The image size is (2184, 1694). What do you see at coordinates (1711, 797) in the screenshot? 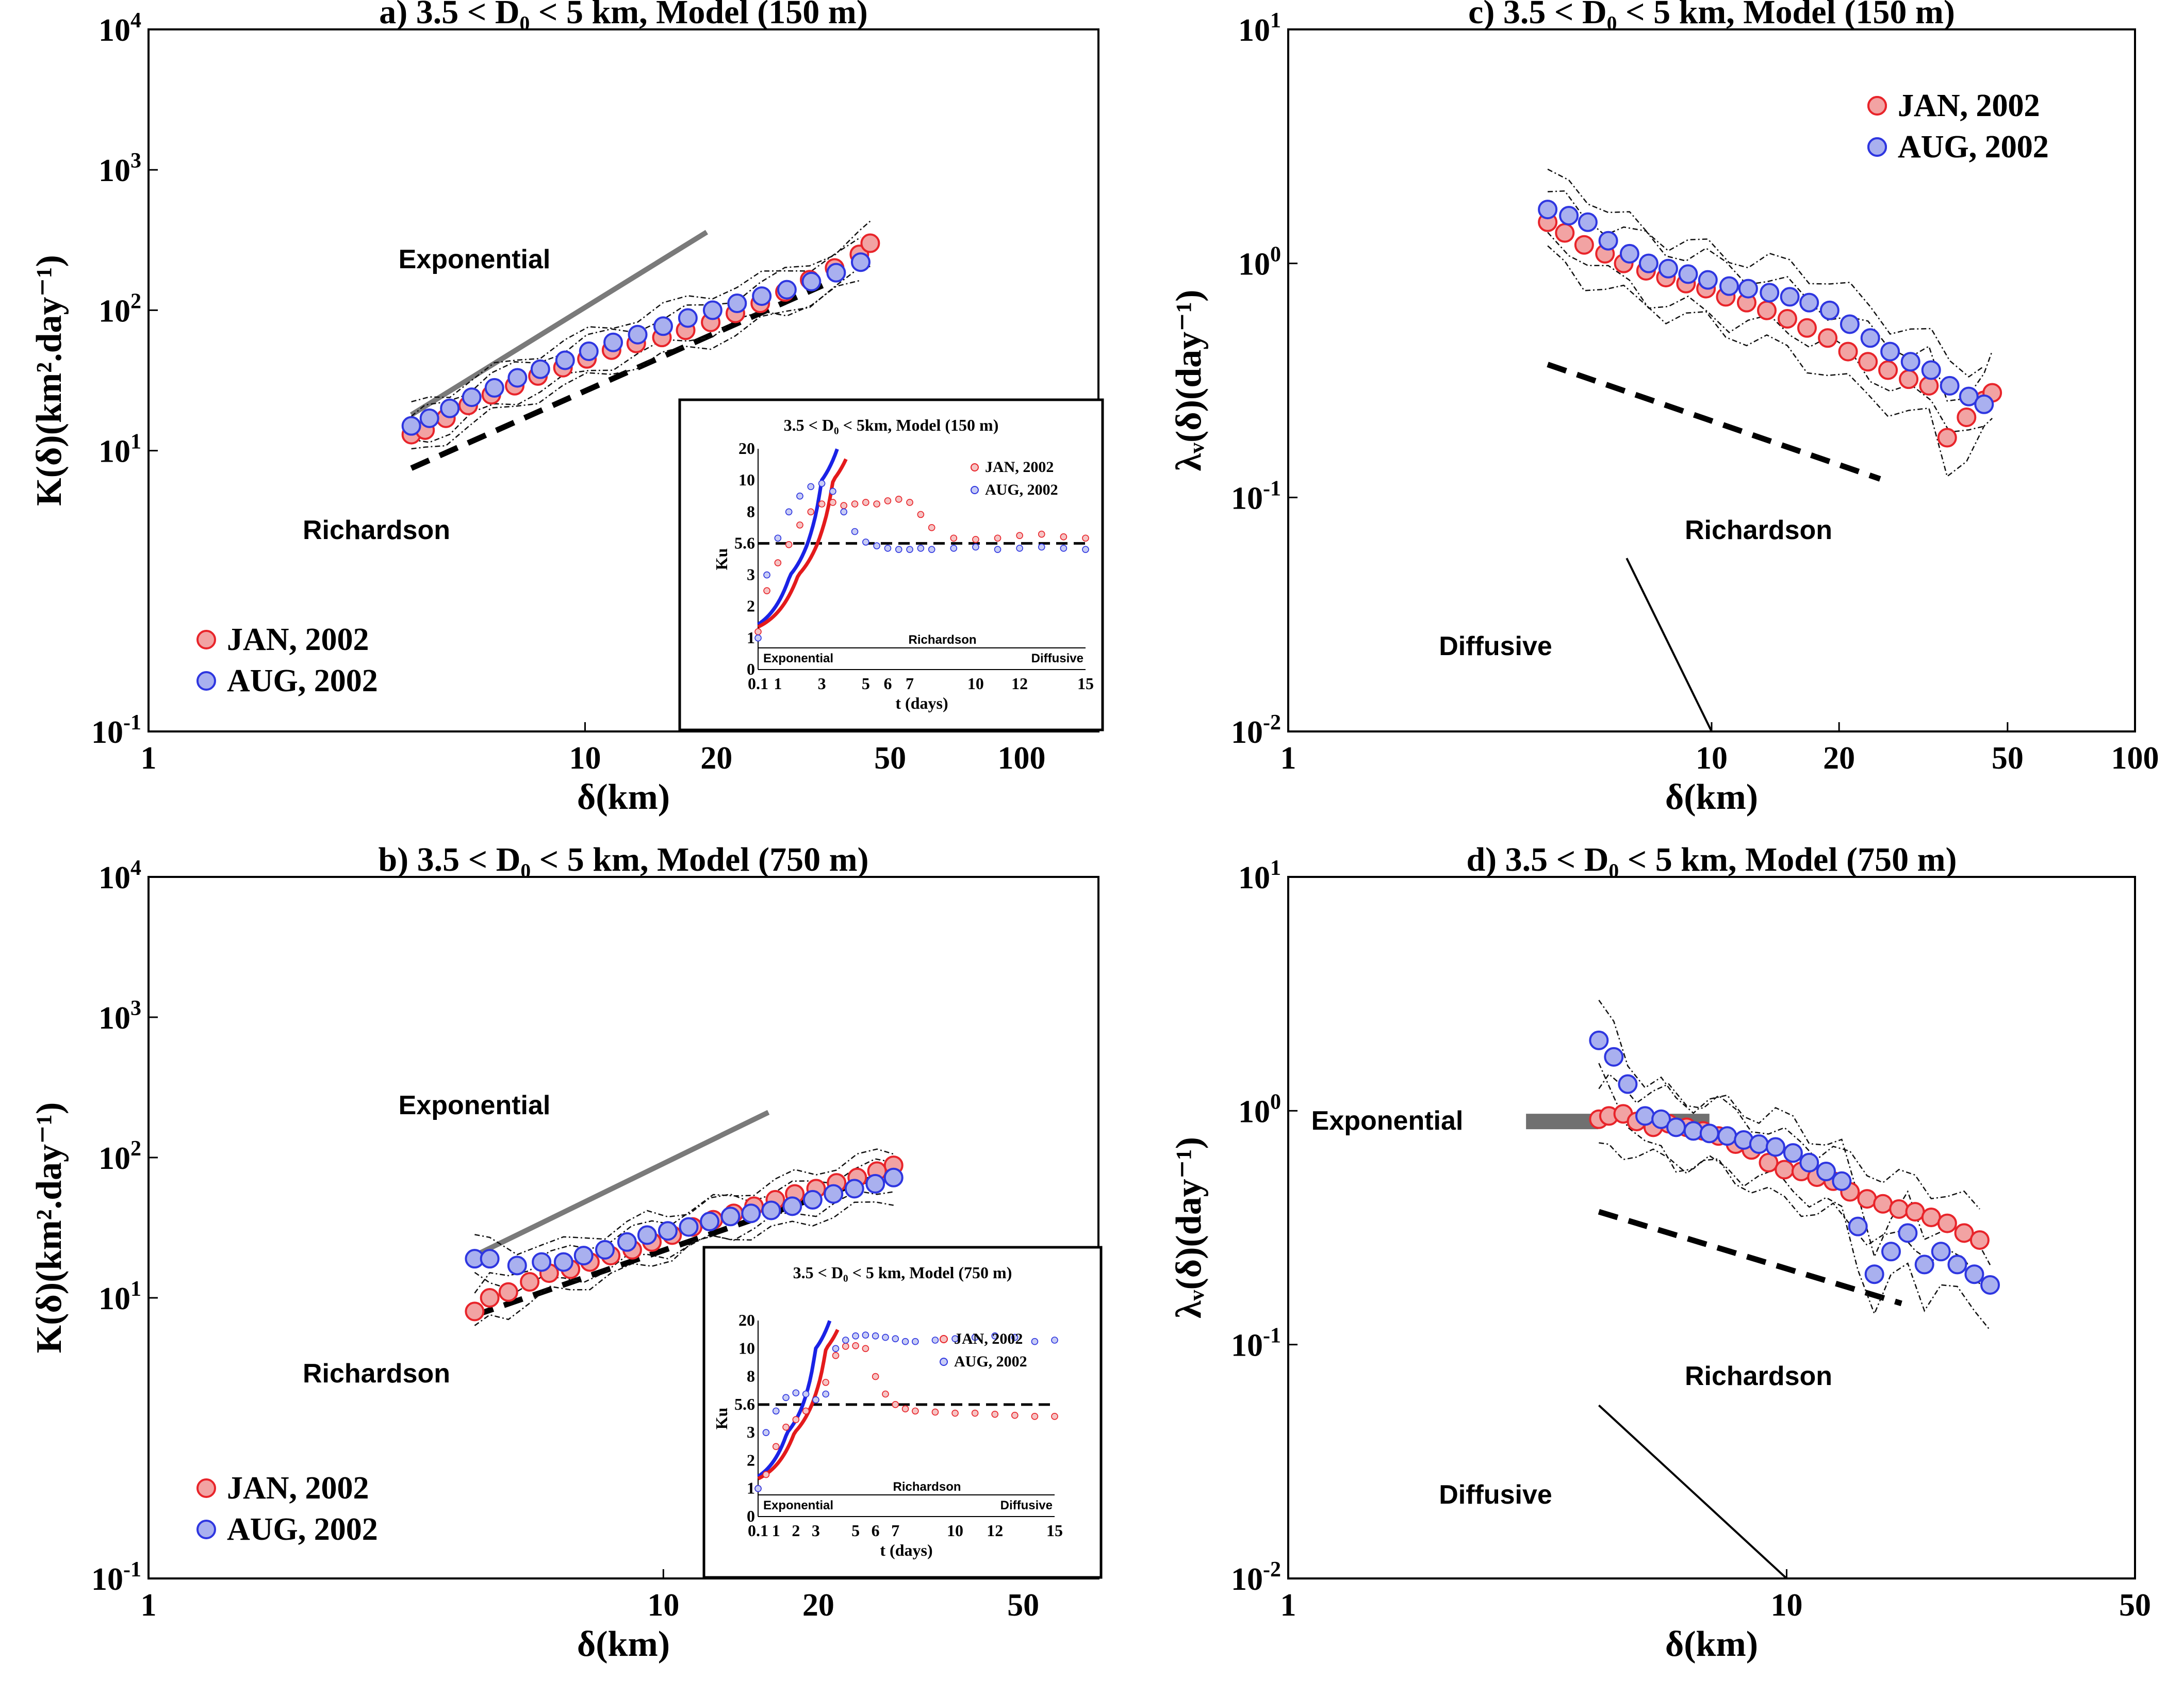
I see `x-axis-label: δ(km)` at bounding box center [1711, 797].